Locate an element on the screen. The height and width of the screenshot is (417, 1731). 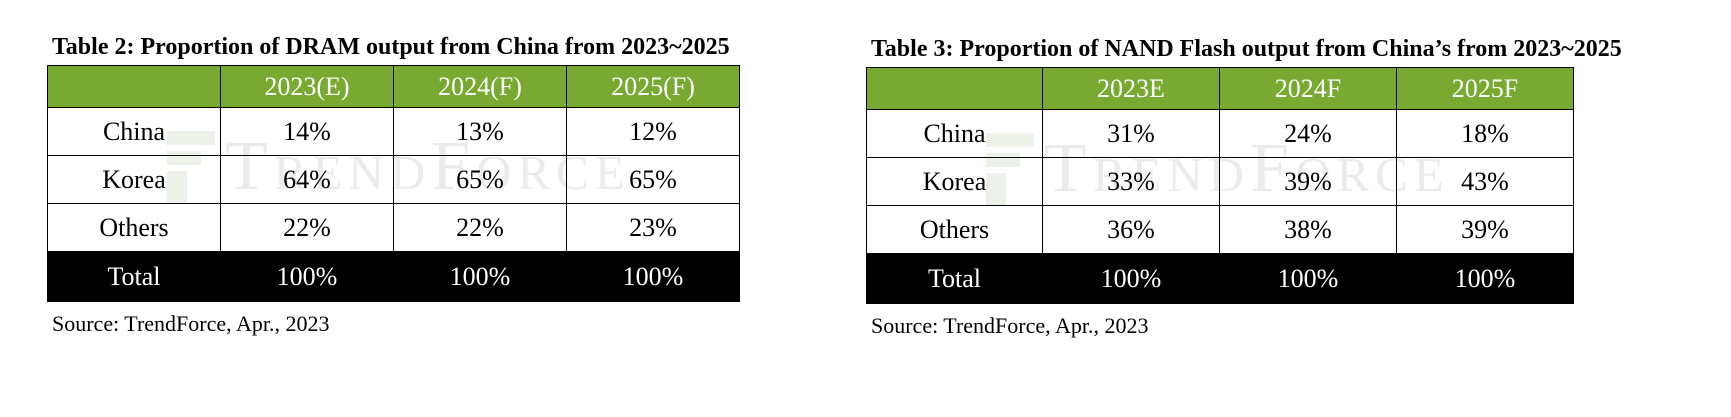
table-cell: 12% is located at coordinates (653, 131).